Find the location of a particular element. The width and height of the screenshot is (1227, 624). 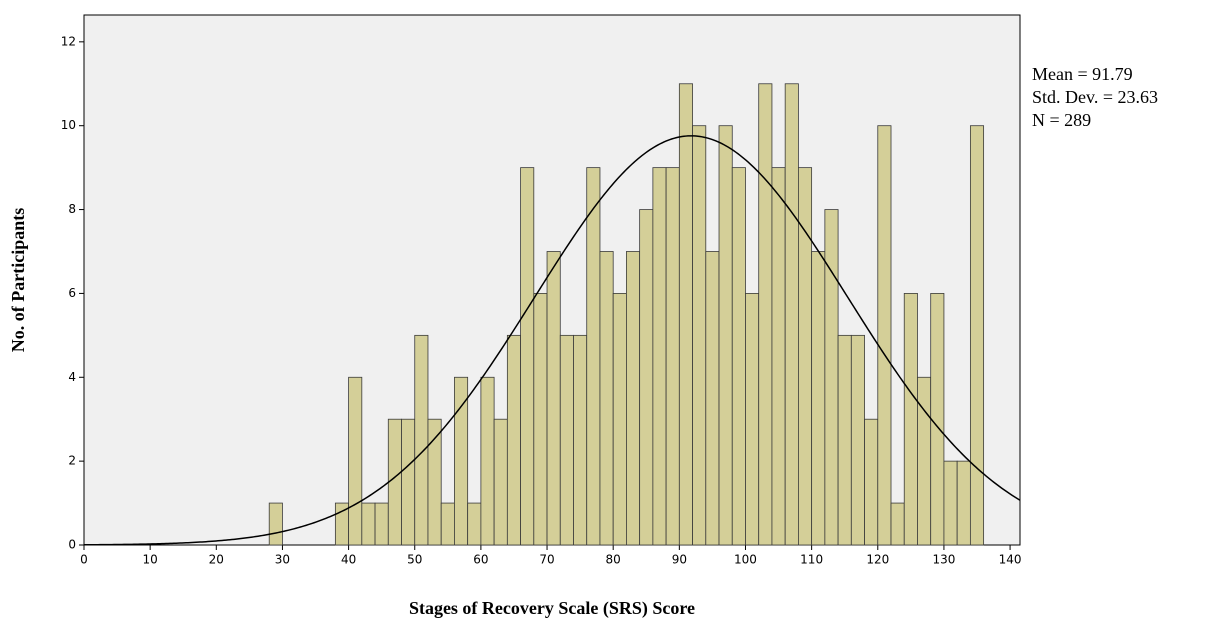

y-tick-label: 8 is located at coordinates (72, 209).